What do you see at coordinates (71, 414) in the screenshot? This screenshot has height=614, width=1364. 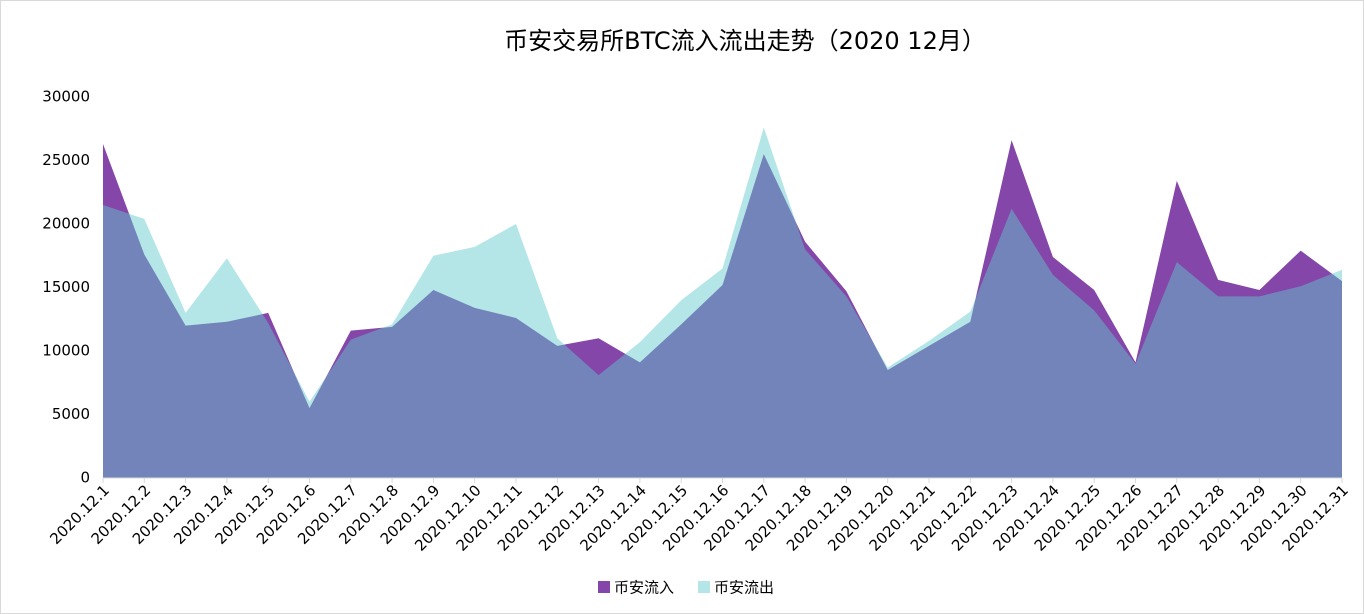 I see `y-tick-label: 5000` at bounding box center [71, 414].